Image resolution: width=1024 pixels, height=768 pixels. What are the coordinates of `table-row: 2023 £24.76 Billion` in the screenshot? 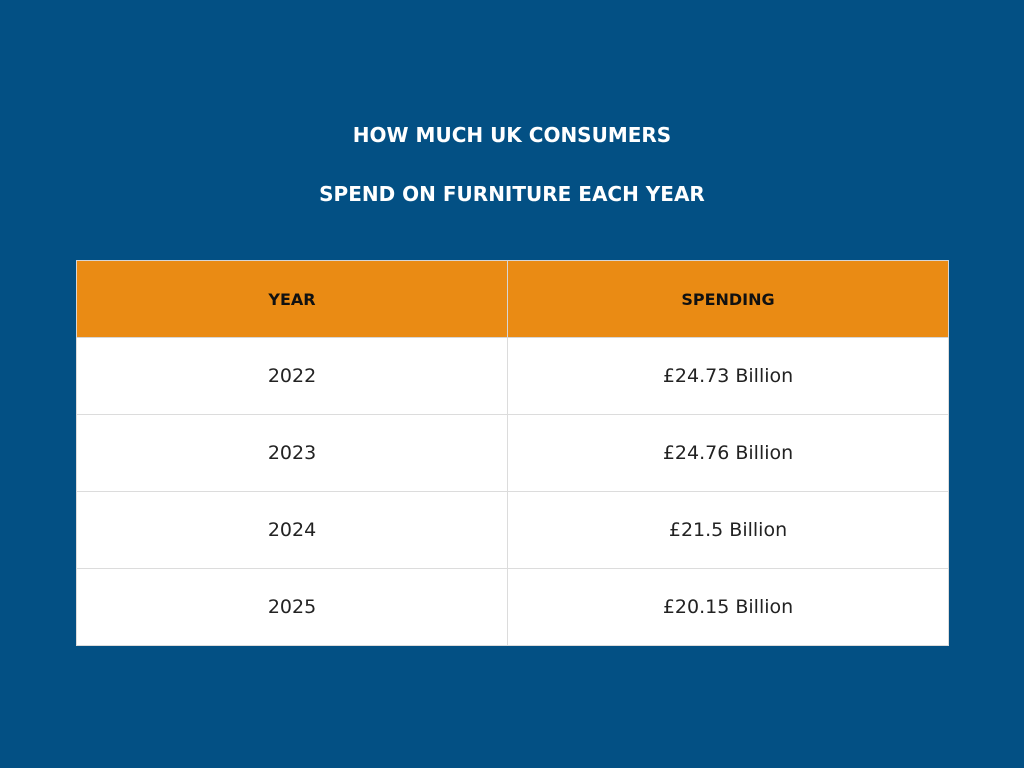 It's located at (512, 453).